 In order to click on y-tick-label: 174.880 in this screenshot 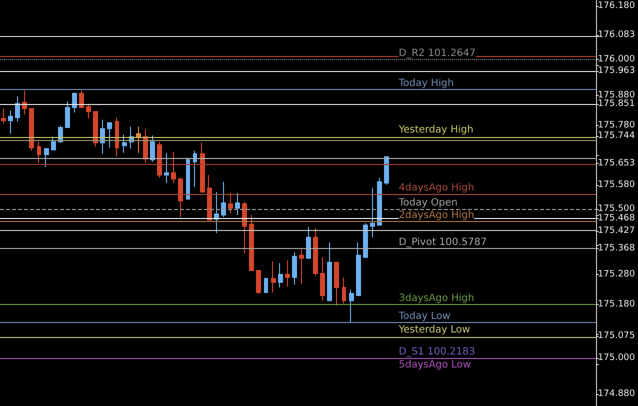, I will do `click(617, 394)`.